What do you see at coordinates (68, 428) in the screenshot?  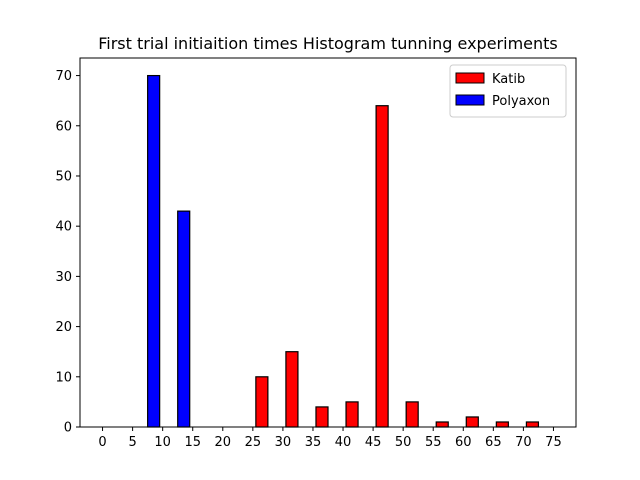 I see `y-tick-label: 0` at bounding box center [68, 428].